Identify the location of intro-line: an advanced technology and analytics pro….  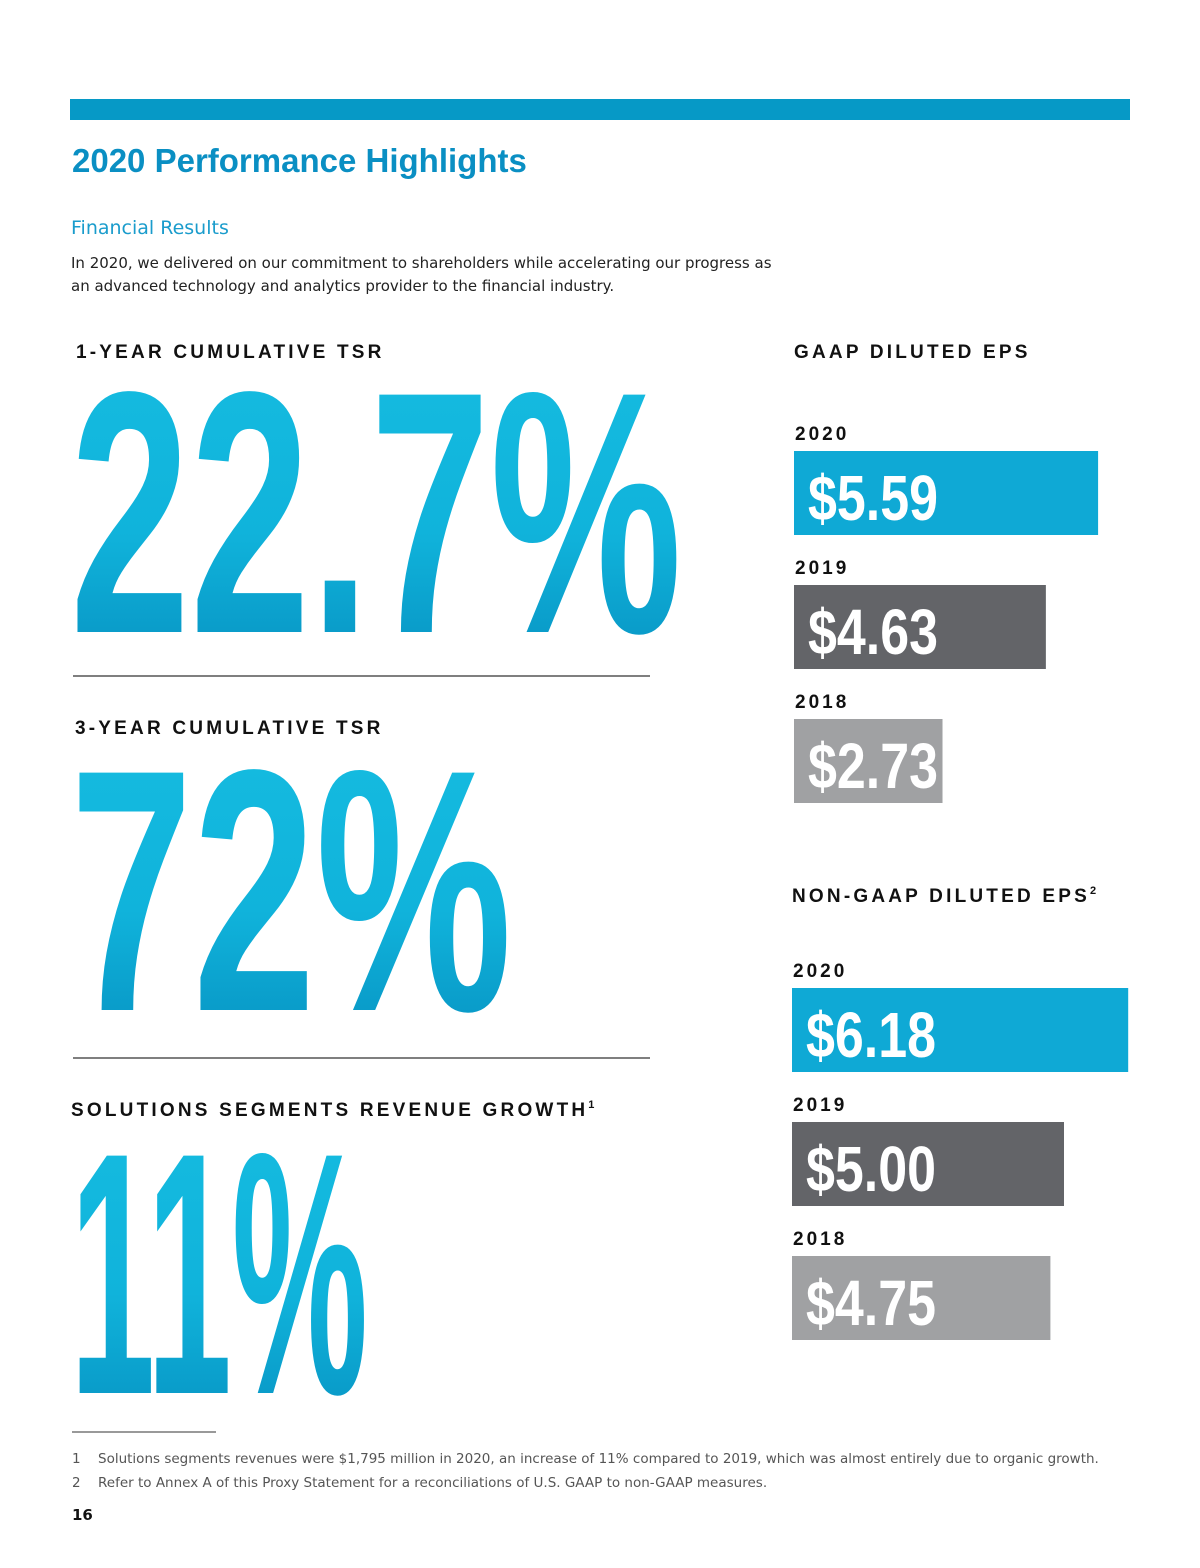
(342, 286).